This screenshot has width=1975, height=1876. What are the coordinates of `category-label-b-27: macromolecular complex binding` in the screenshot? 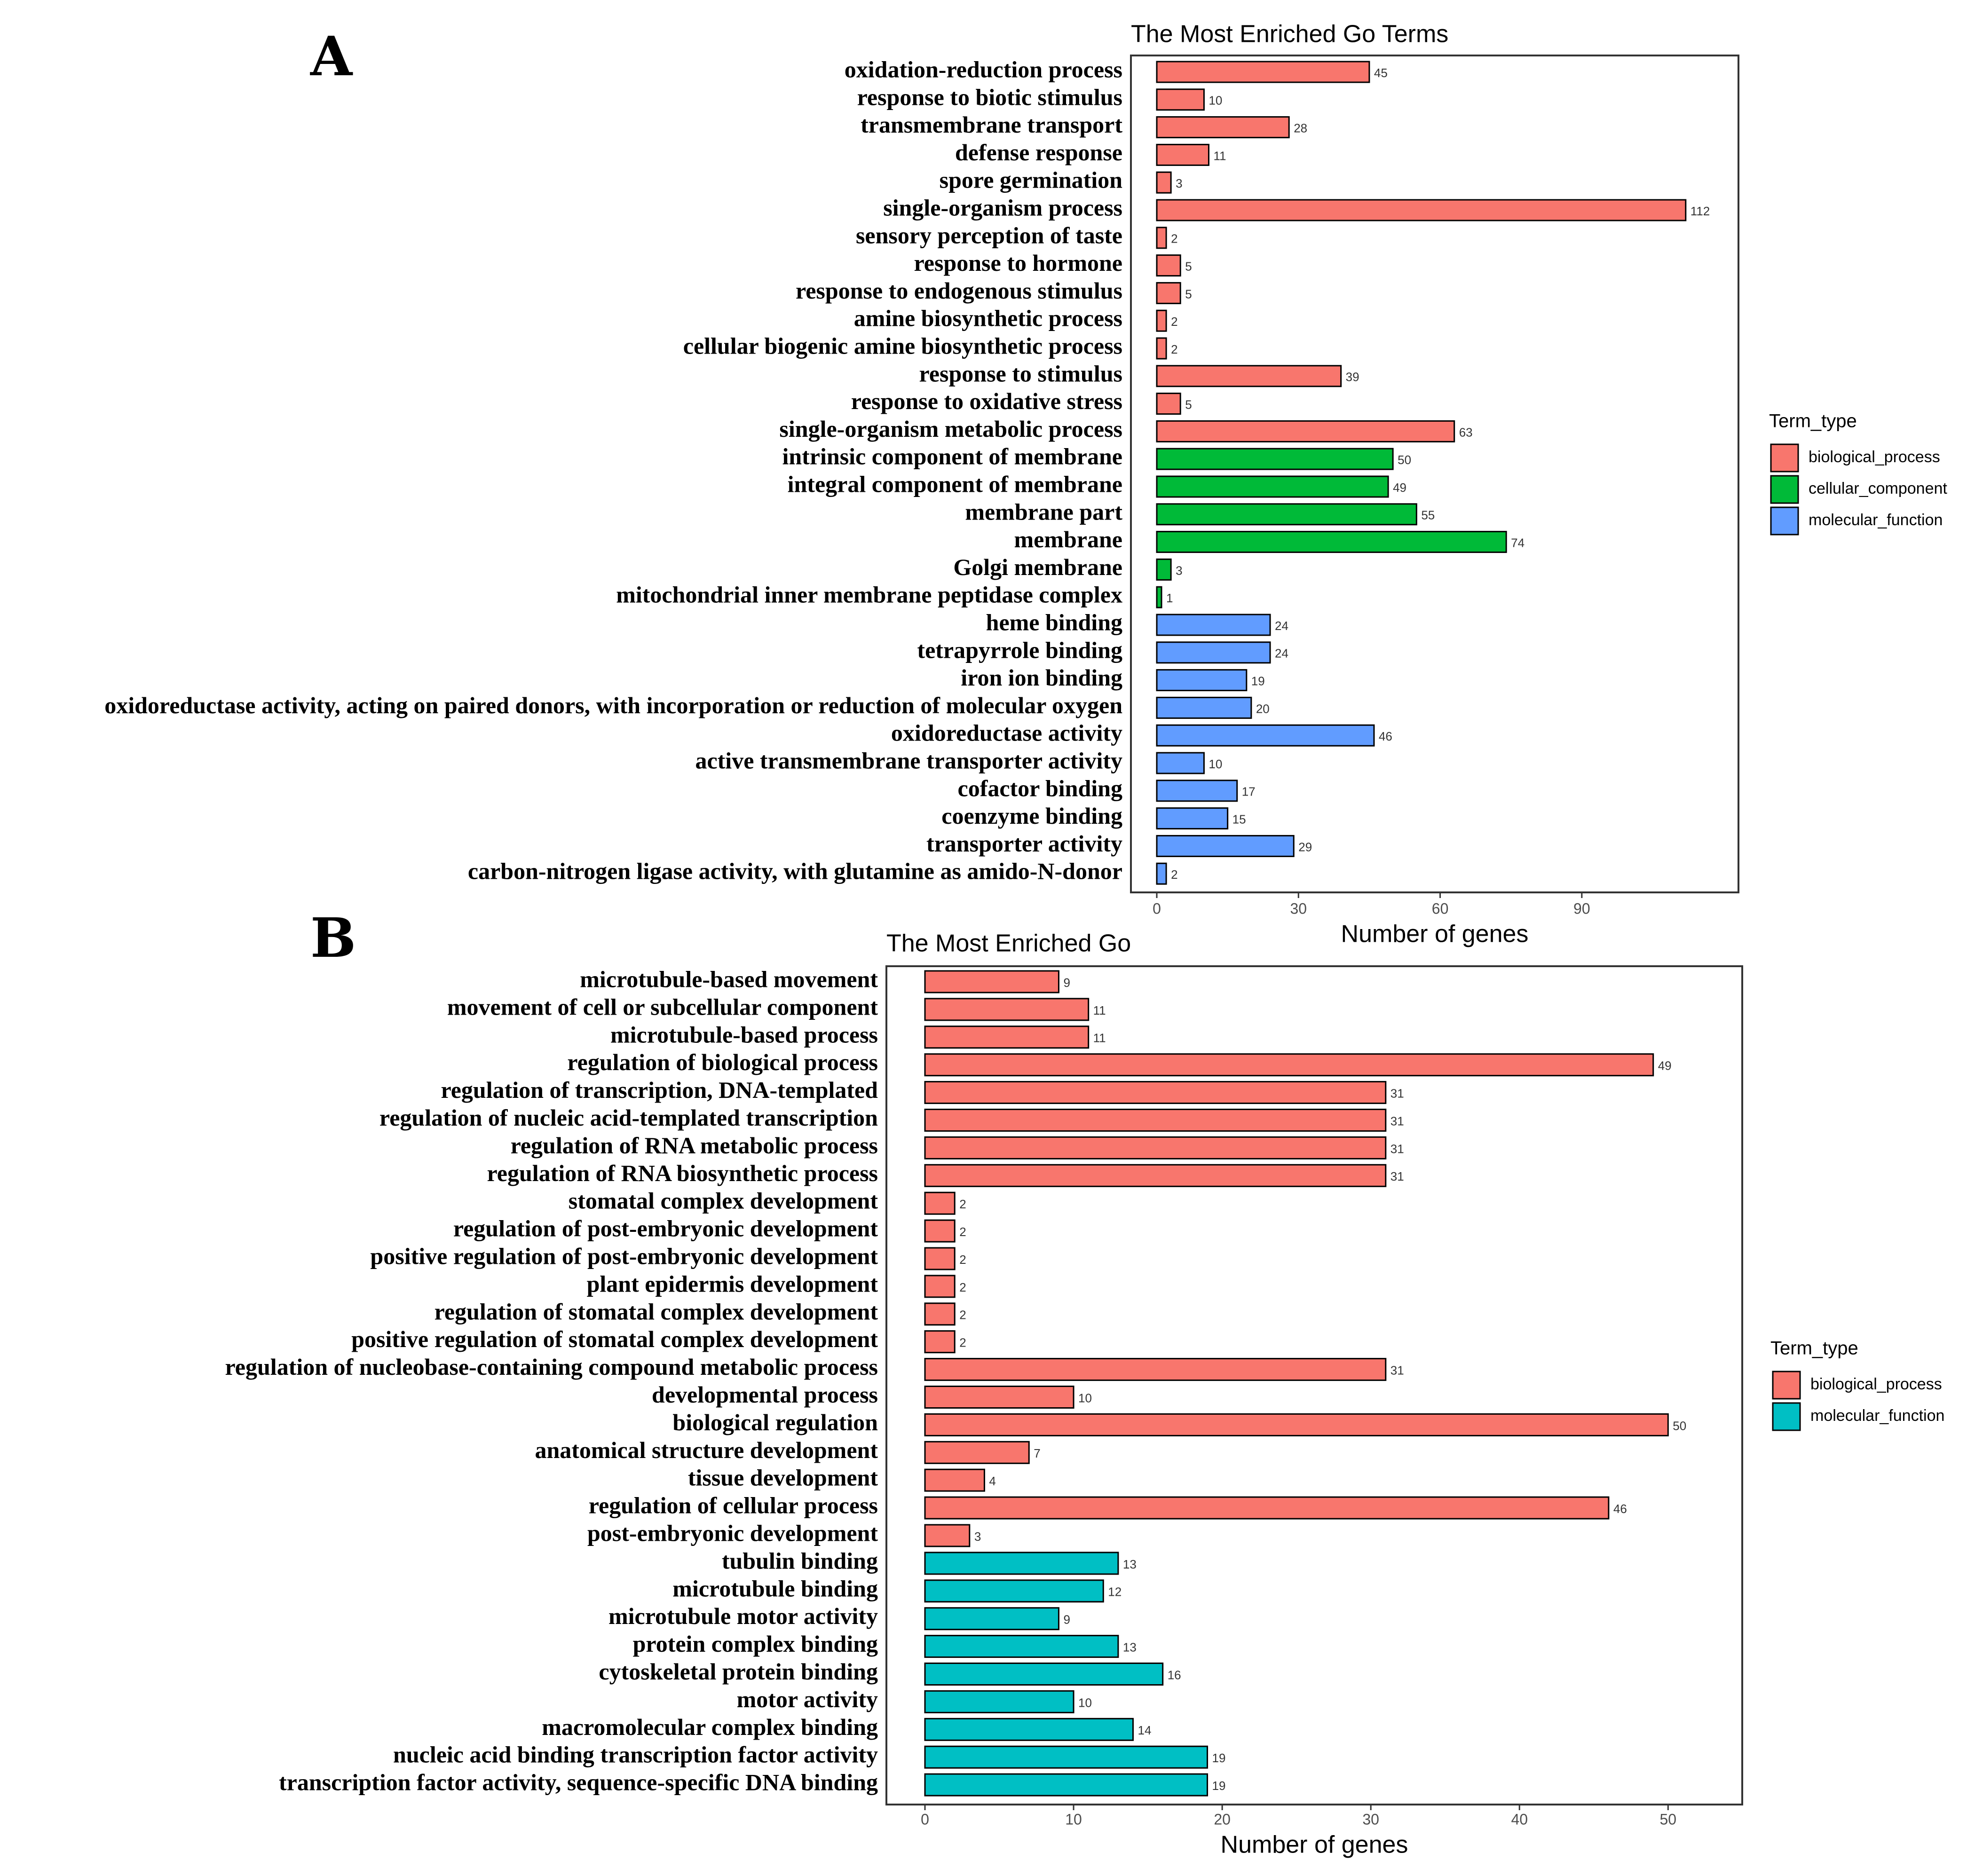 It's located at (710, 1727).